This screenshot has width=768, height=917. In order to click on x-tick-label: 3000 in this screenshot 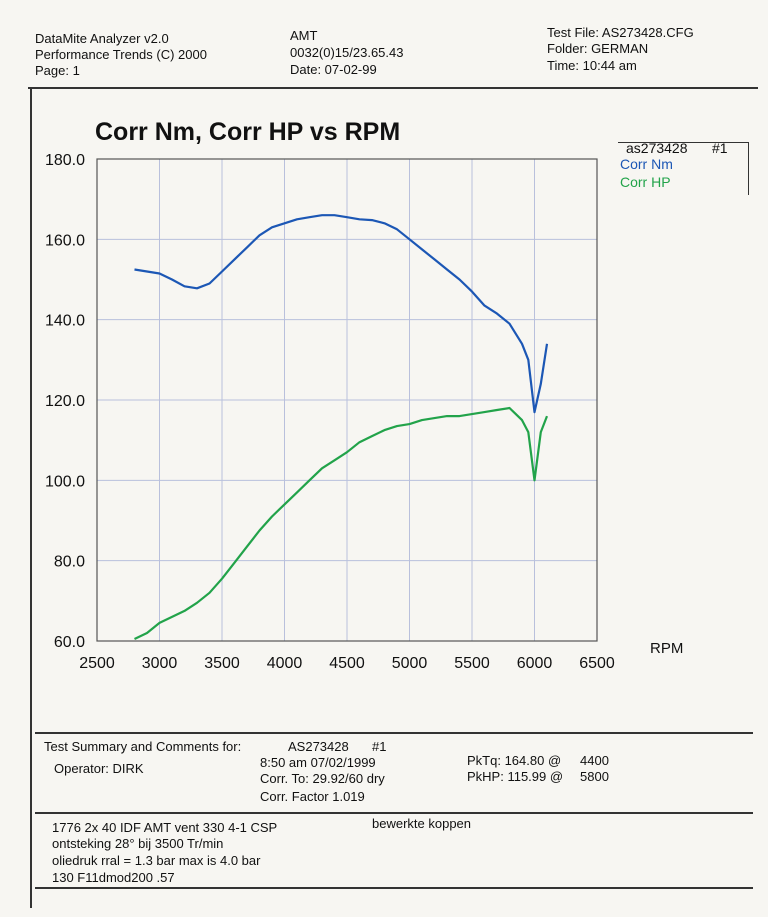, I will do `click(160, 663)`.